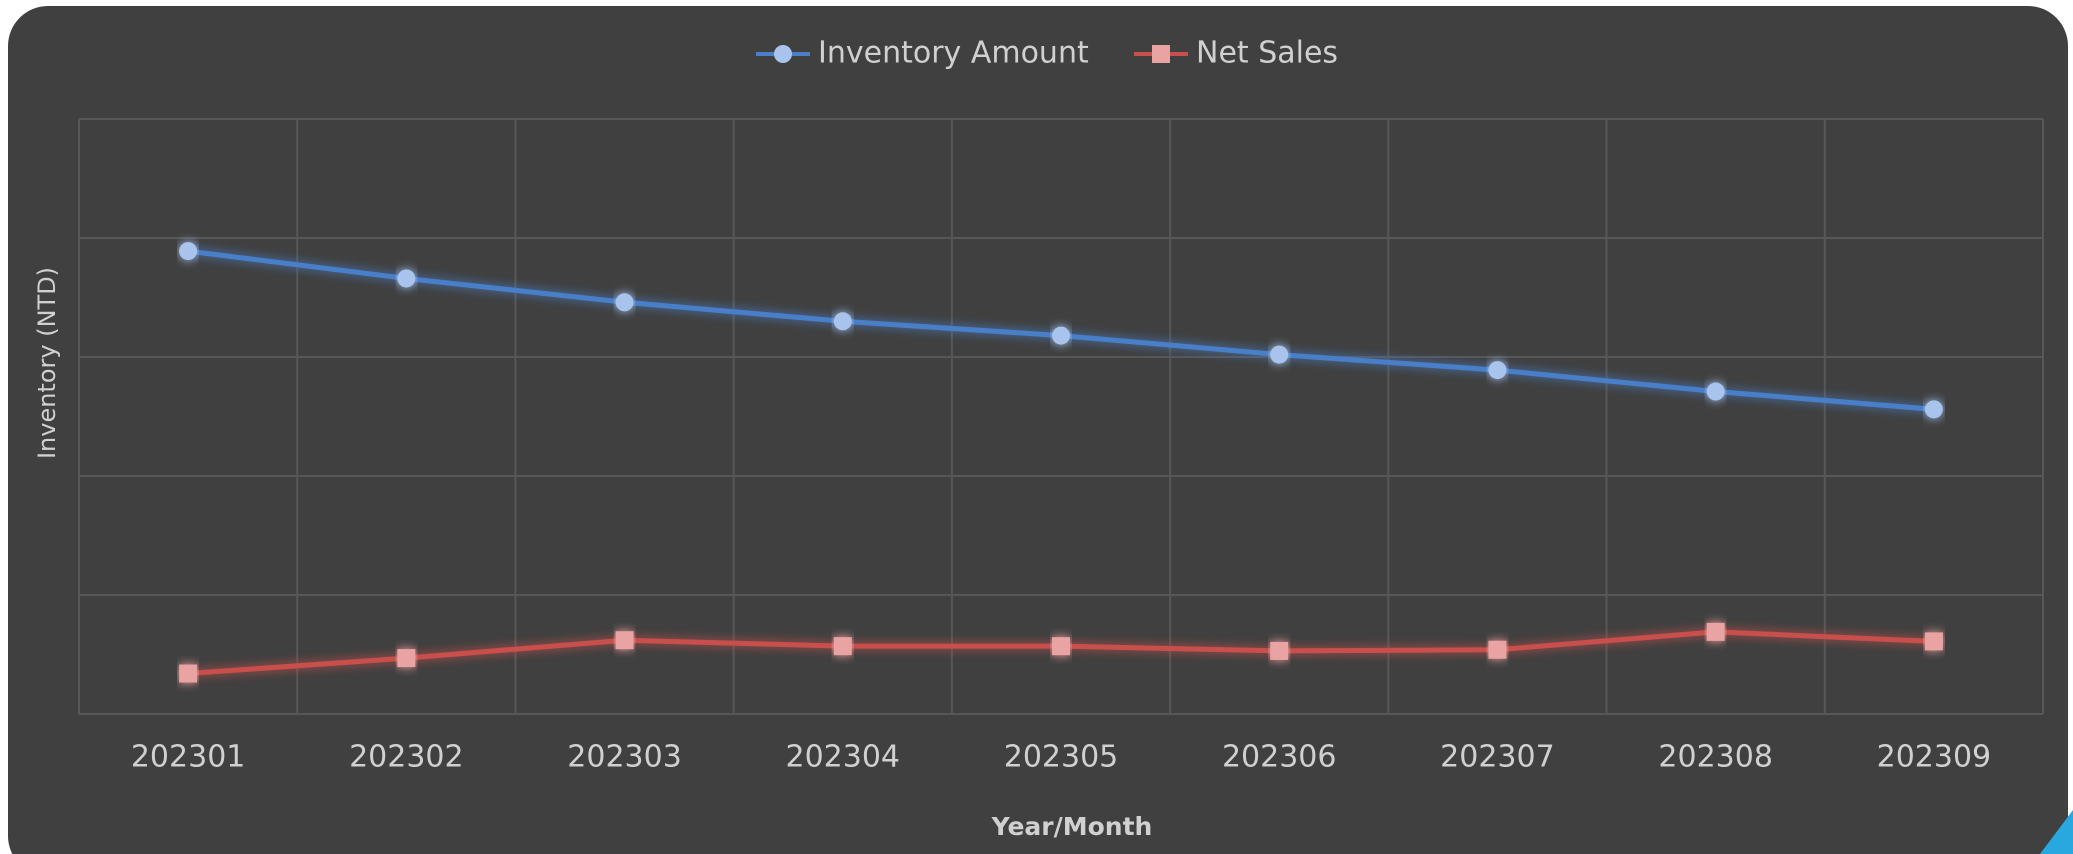 This screenshot has width=2073, height=854. Describe the element at coordinates (2056, 832) in the screenshot. I see `page-corner` at that location.